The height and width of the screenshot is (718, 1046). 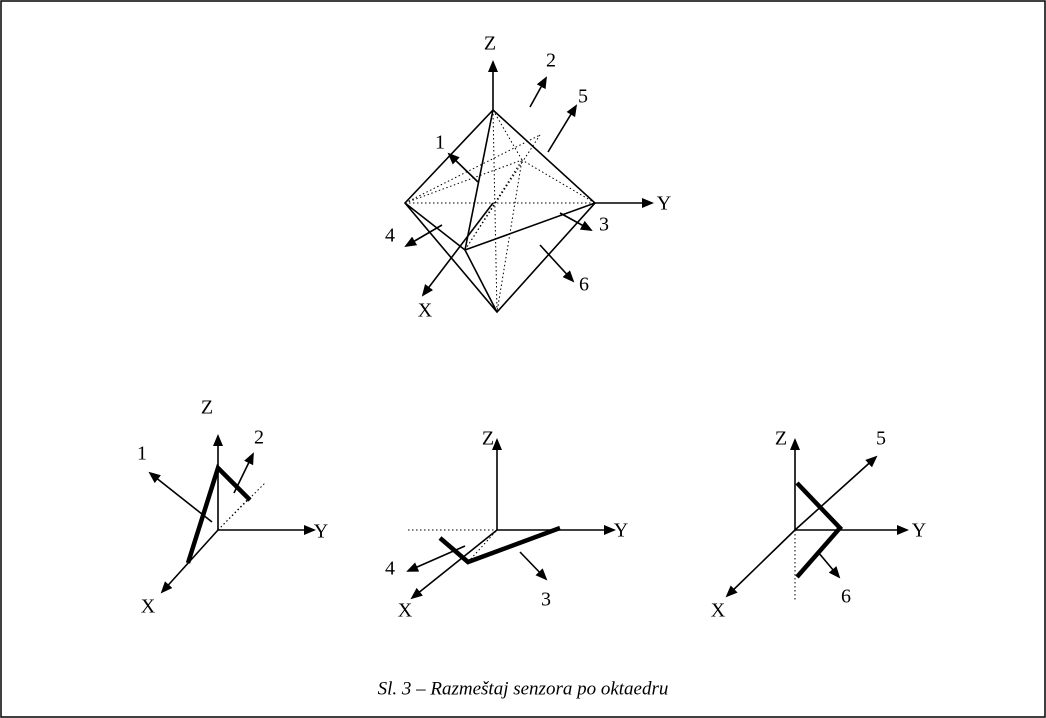 What do you see at coordinates (523, 688) in the screenshot?
I see `caption: Sl. 3 – Razmeštaj senzora po oktaedru` at bounding box center [523, 688].